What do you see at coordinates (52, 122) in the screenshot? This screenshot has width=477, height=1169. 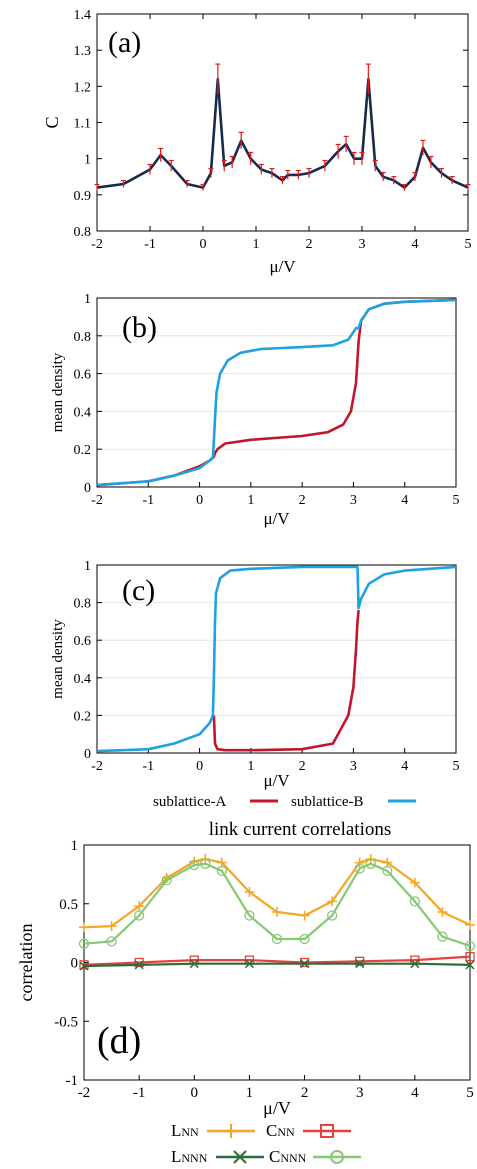 I see `y-axis-label: C` at bounding box center [52, 122].